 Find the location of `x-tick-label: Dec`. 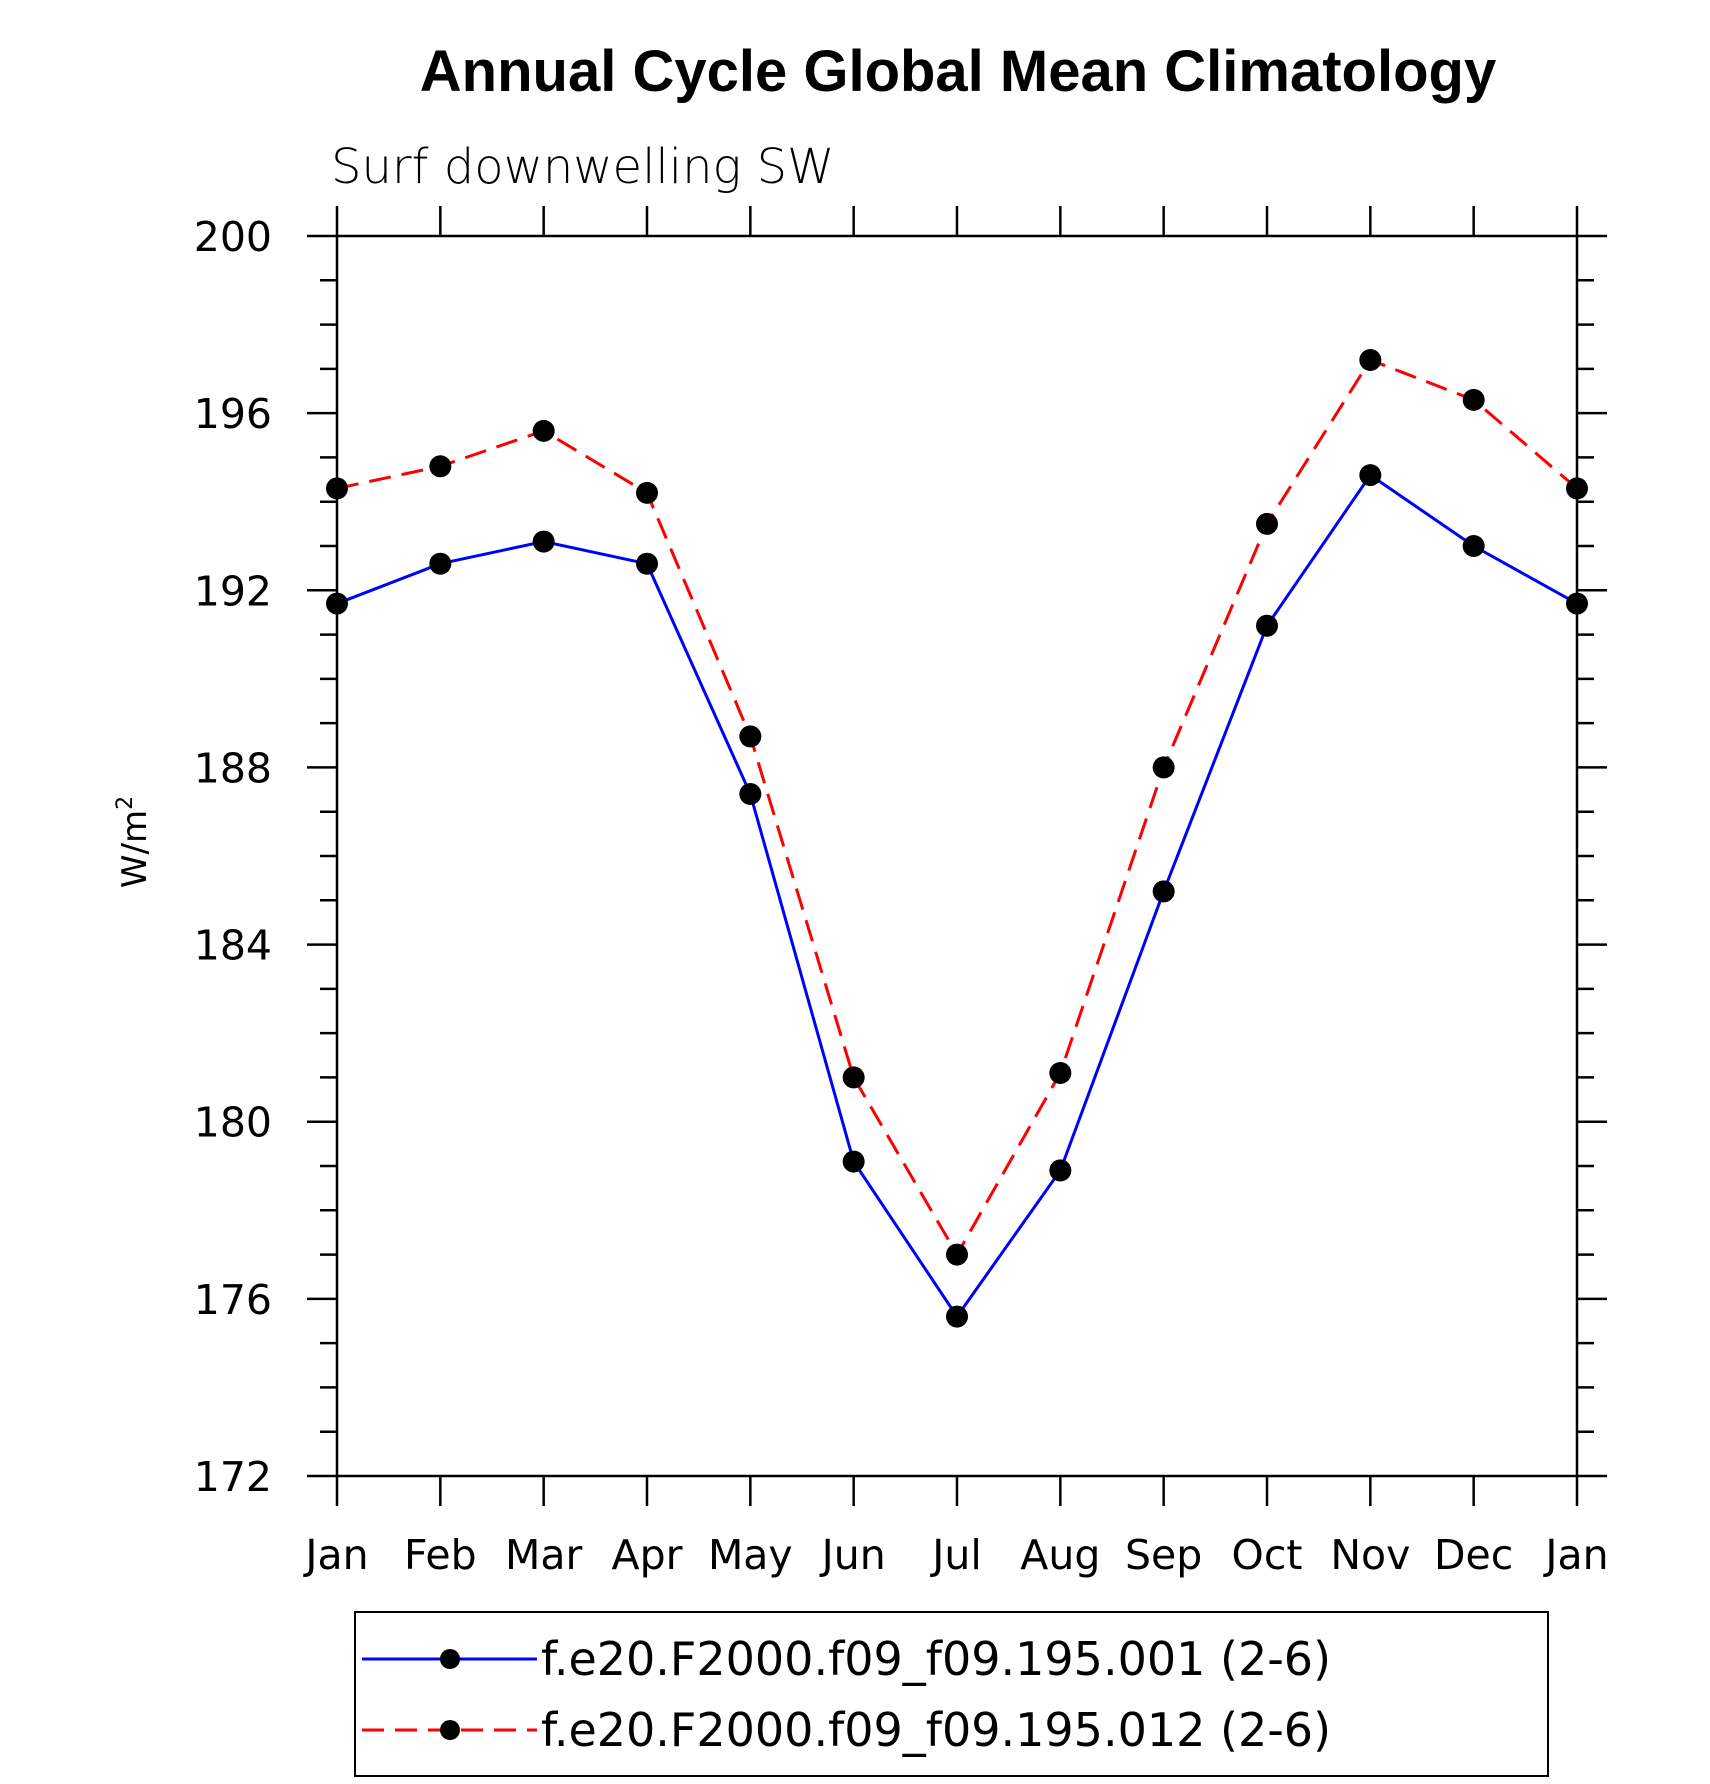

x-tick-label: Dec is located at coordinates (1473, 1555).